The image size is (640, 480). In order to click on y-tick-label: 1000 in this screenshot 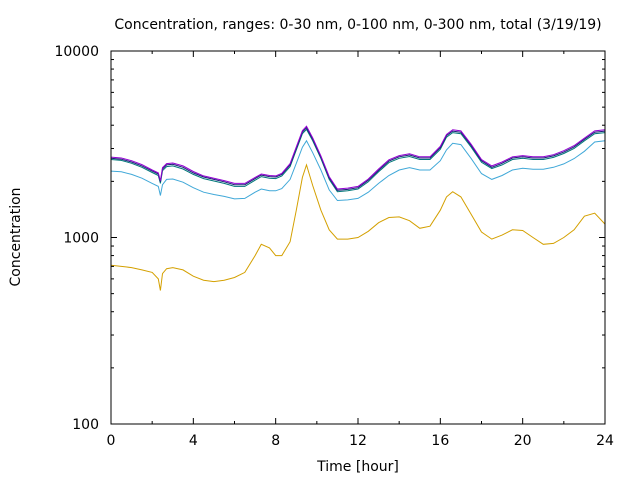, I will do `click(81, 239)`.